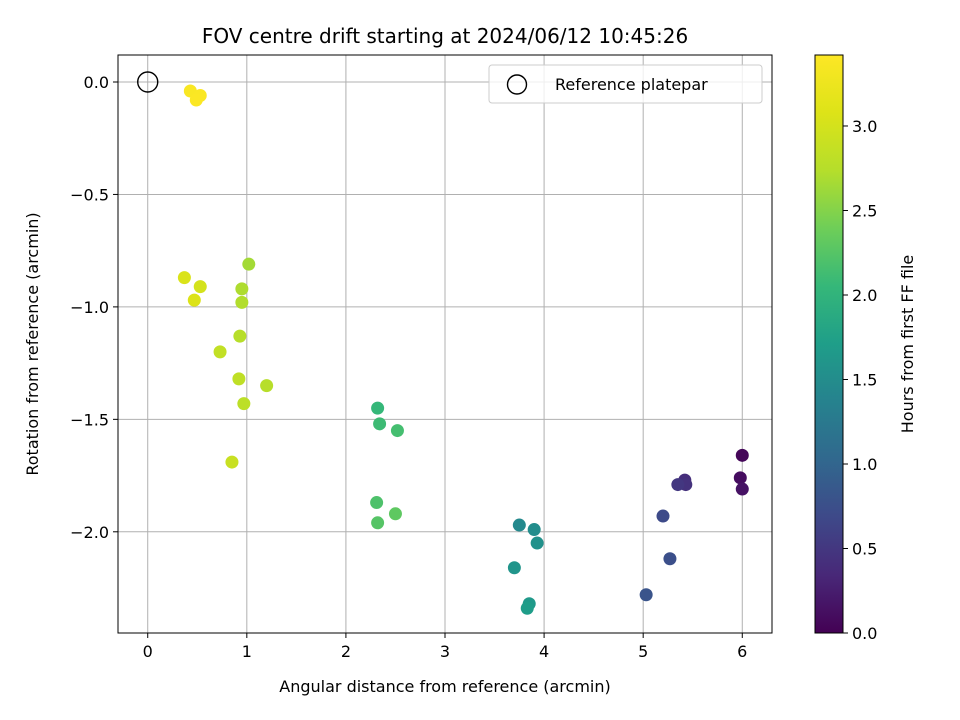  I want to click on colorbar-tick-label: 2.5, so click(864, 210).